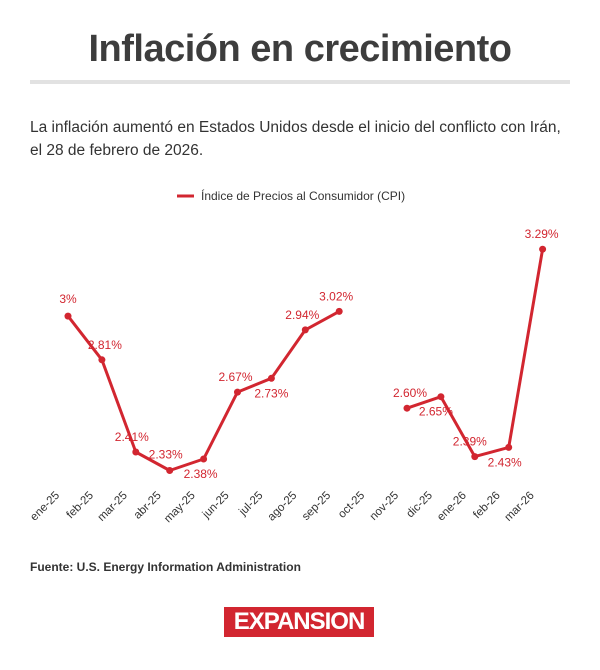 The image size is (600, 670). I want to click on data-label-ene-25: 3%, so click(68, 299).